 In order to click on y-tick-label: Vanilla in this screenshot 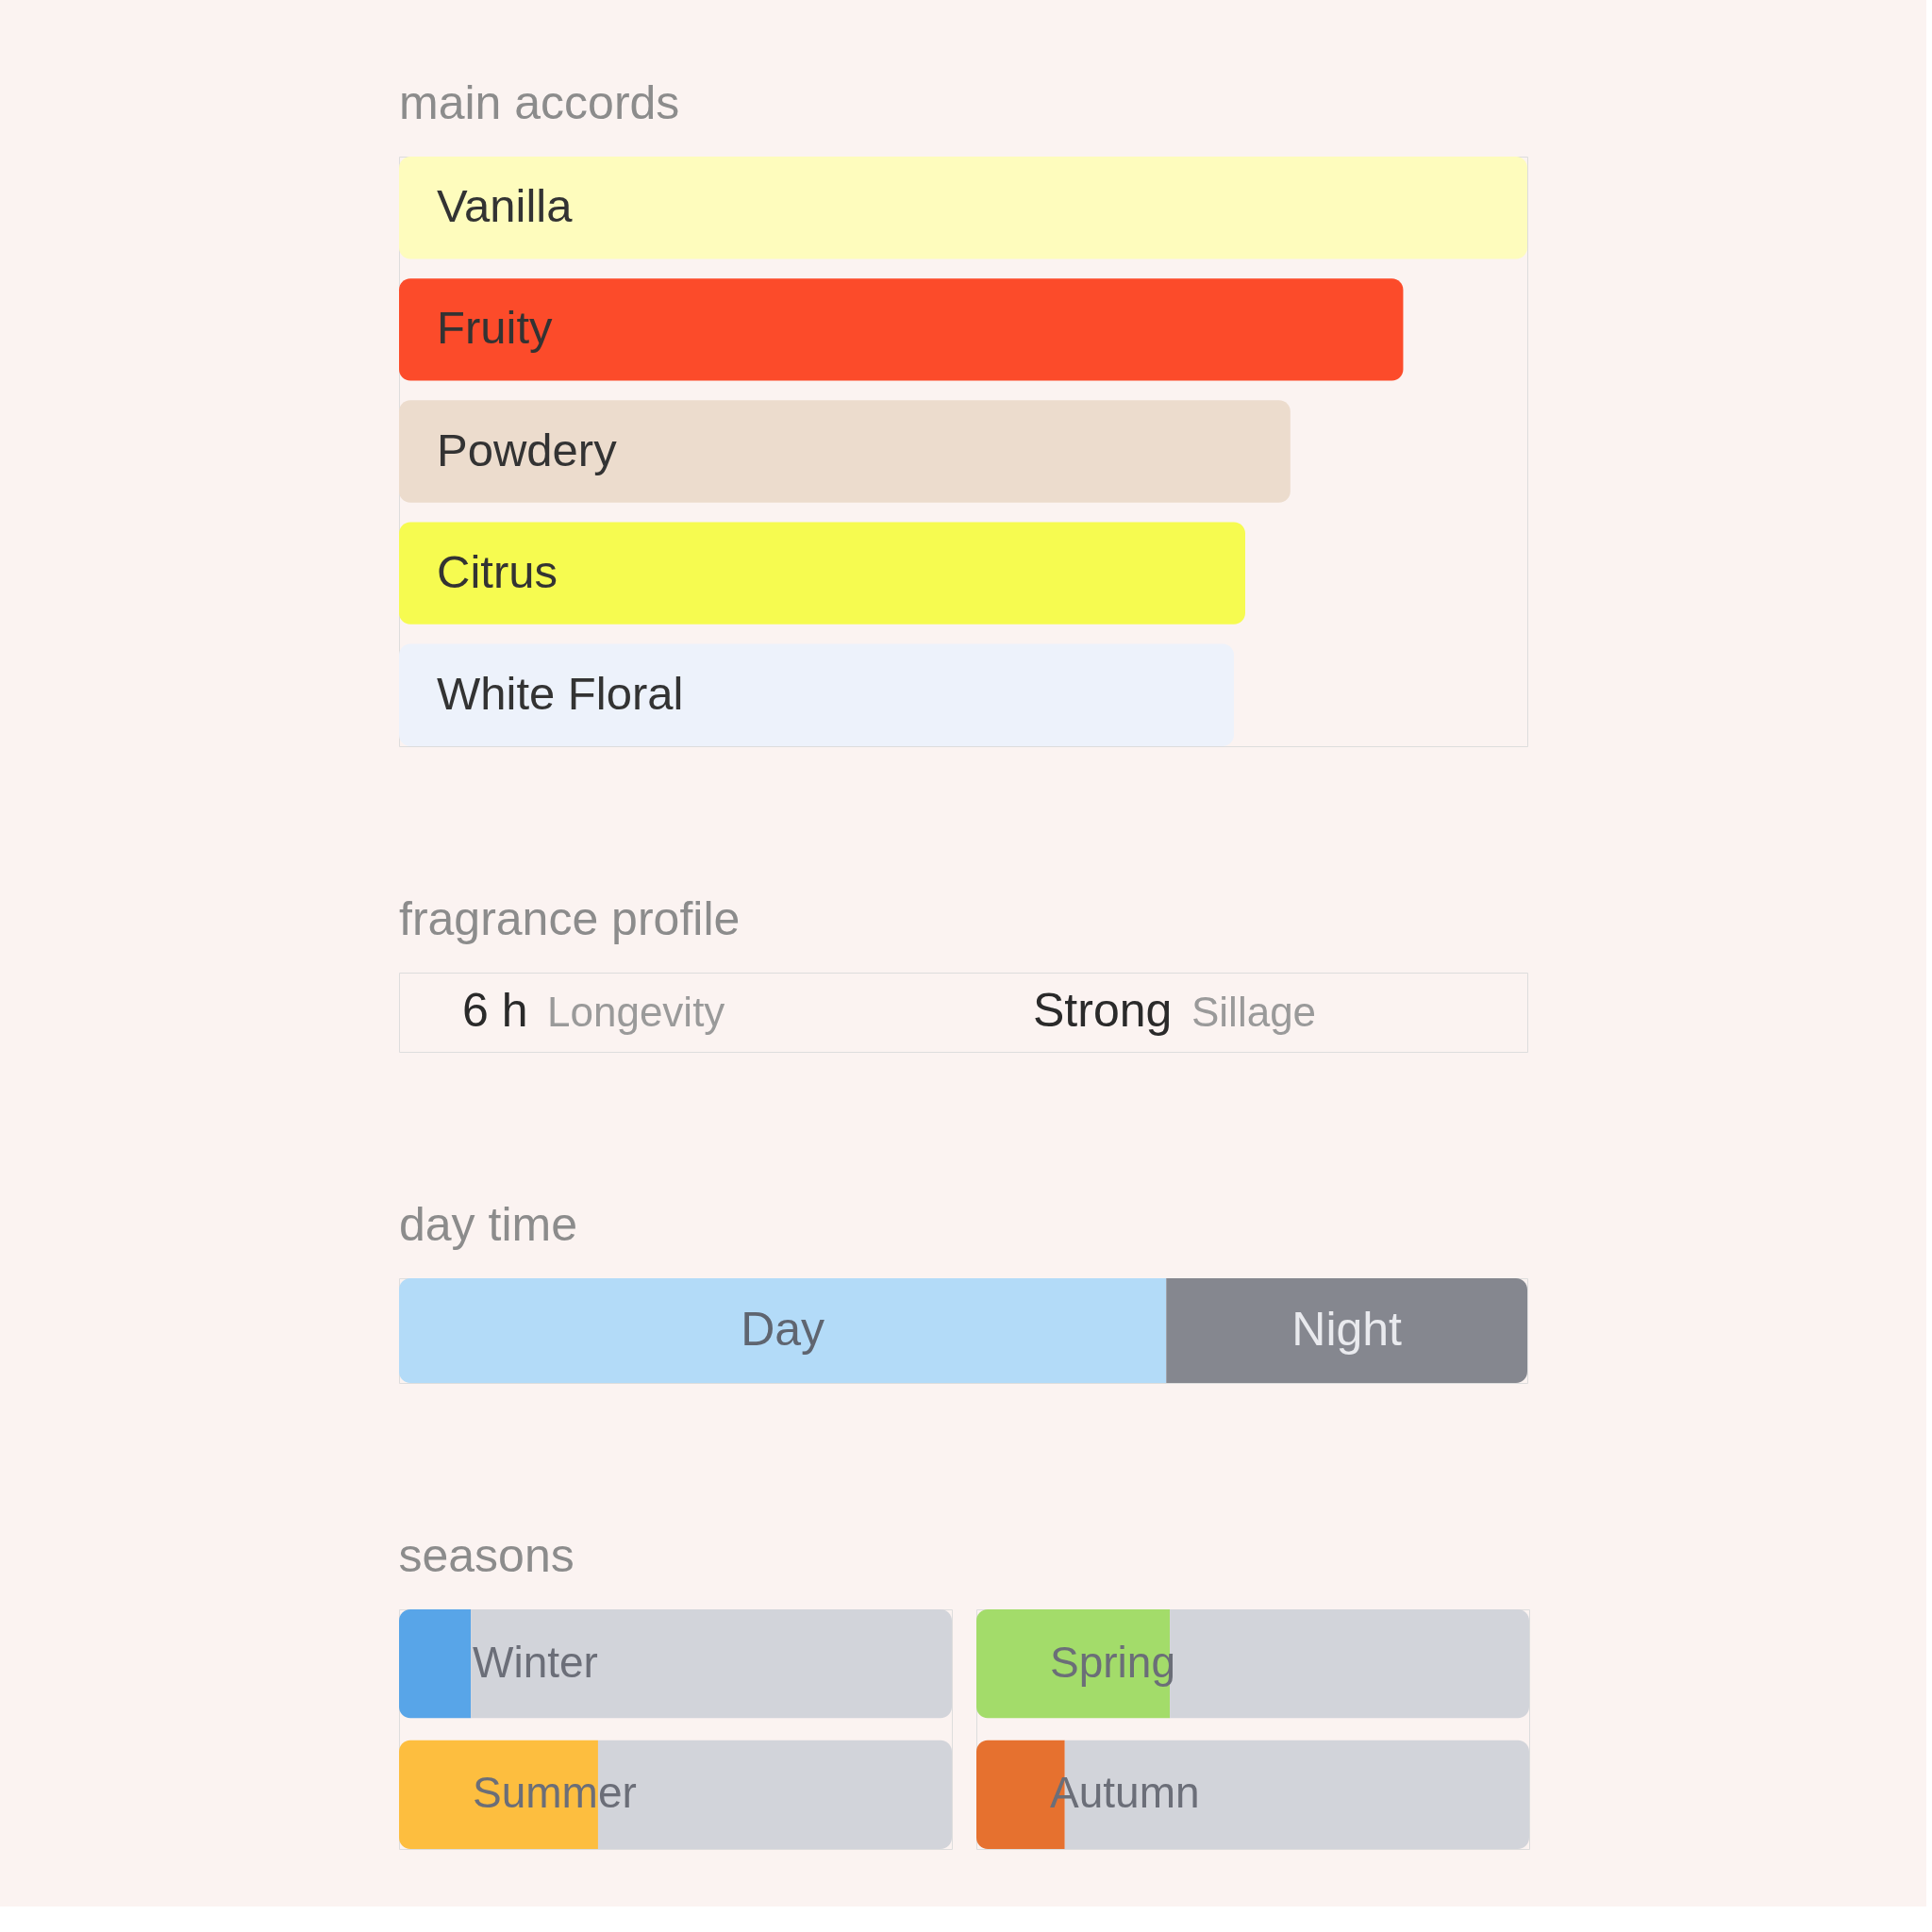, I will do `click(506, 206)`.